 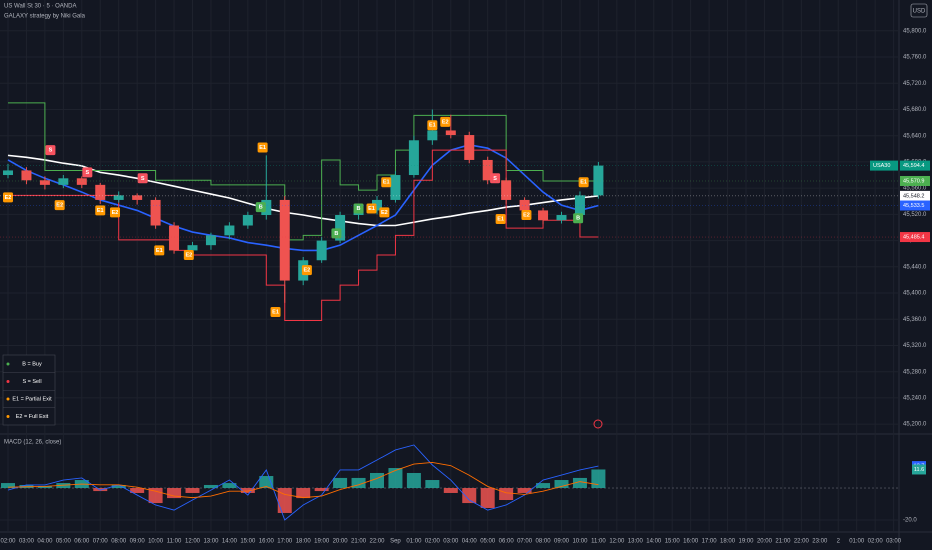 I want to click on symbol-tag, so click(x=884, y=165).